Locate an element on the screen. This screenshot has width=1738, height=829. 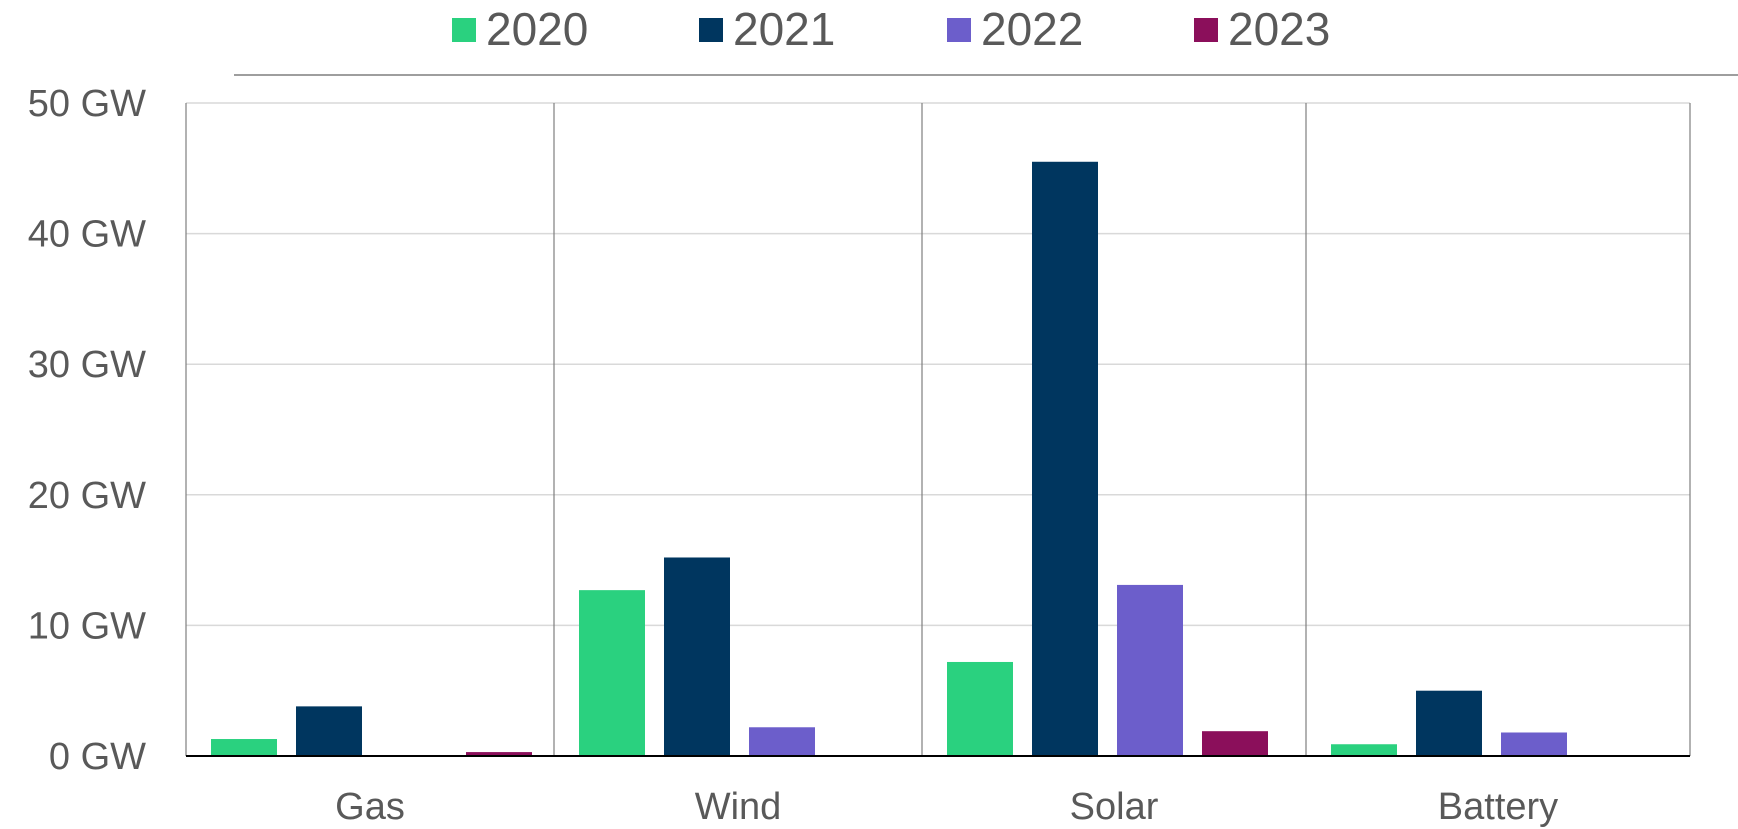
legend: 2020 2021 2022 2023 is located at coordinates (986, 39).